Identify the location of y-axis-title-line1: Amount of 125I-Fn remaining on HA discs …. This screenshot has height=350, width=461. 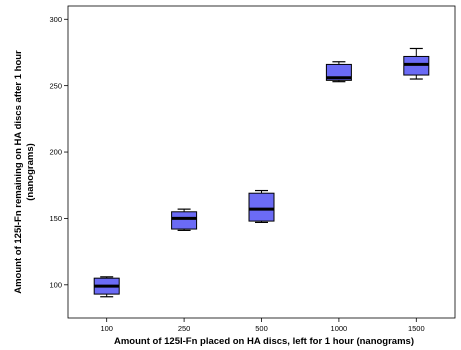
(18, 172).